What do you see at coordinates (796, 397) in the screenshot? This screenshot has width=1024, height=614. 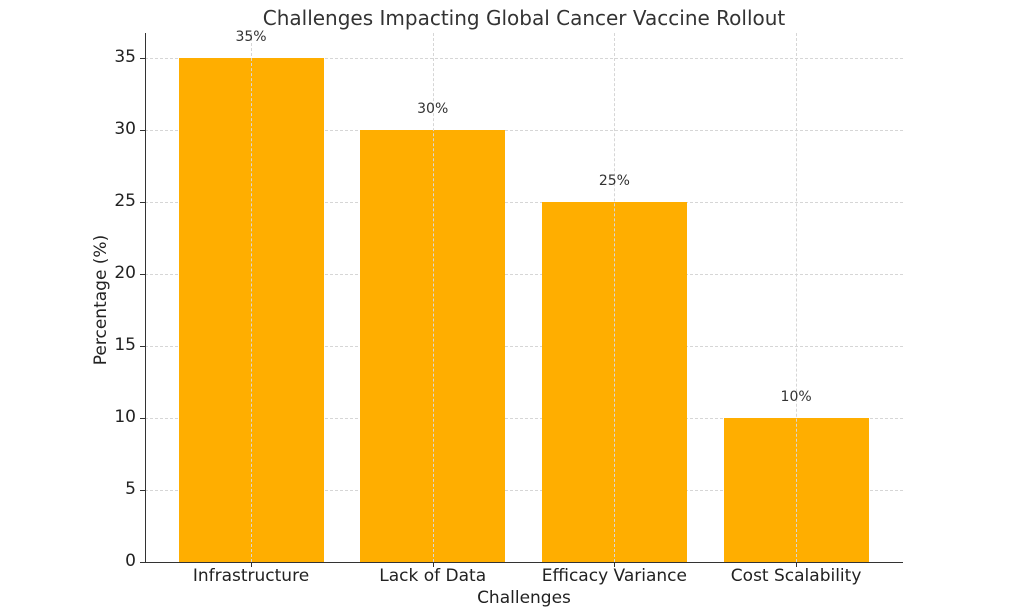 I see `data-label: 10%` at bounding box center [796, 397].